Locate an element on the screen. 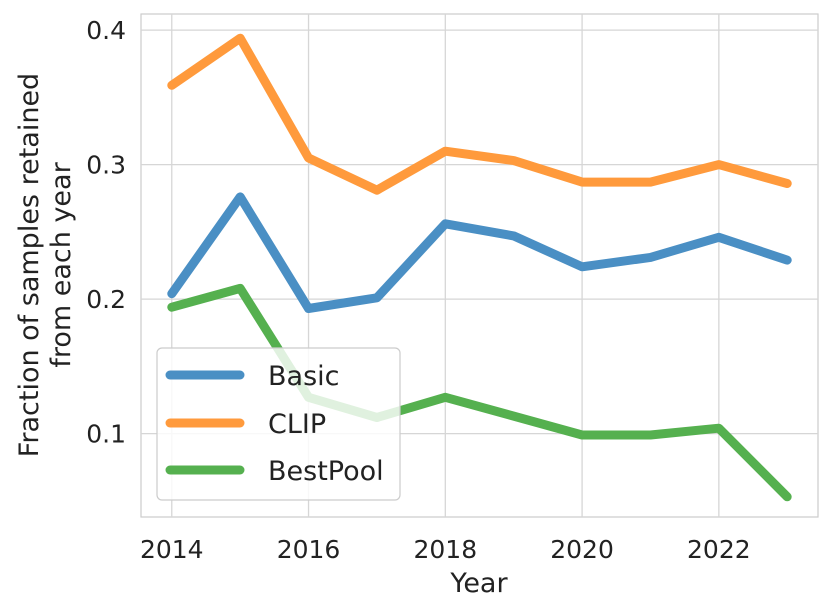  x-axis-label: Year is located at coordinates (478, 583).